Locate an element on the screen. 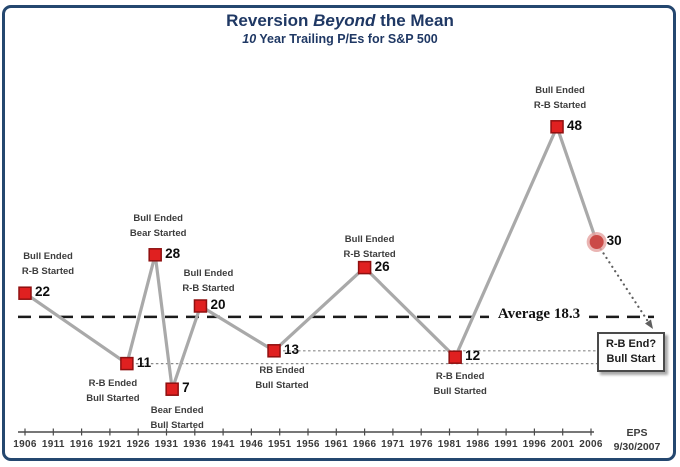 The width and height of the screenshot is (680, 467). marker-1906 is located at coordinates (25, 293).